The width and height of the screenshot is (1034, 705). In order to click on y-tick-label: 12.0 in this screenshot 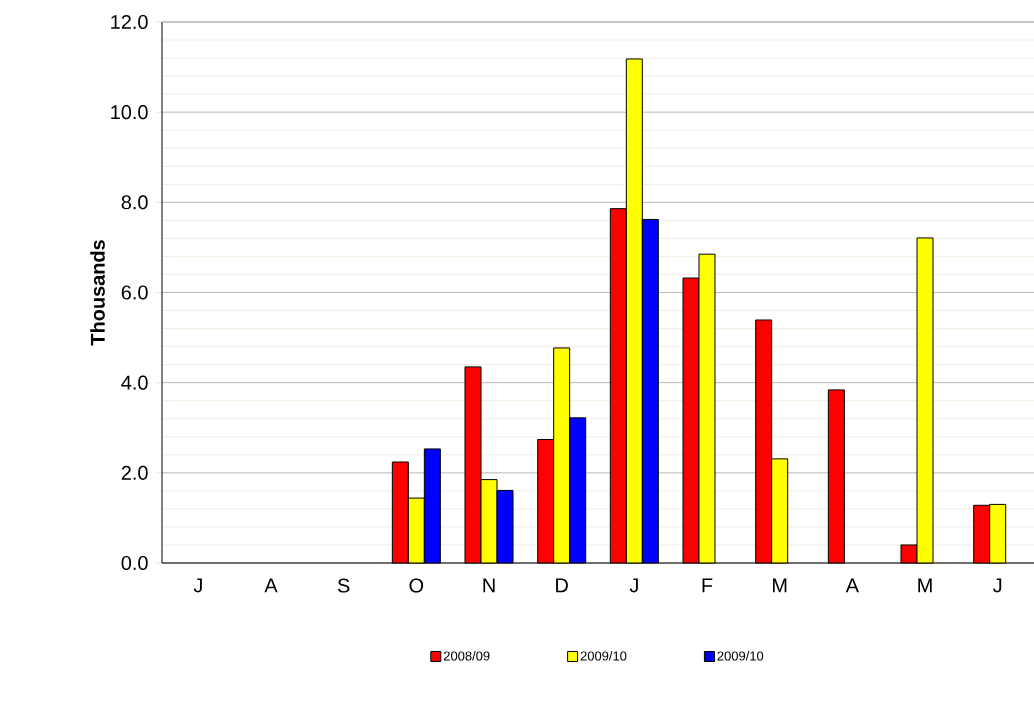, I will do `click(129, 22)`.